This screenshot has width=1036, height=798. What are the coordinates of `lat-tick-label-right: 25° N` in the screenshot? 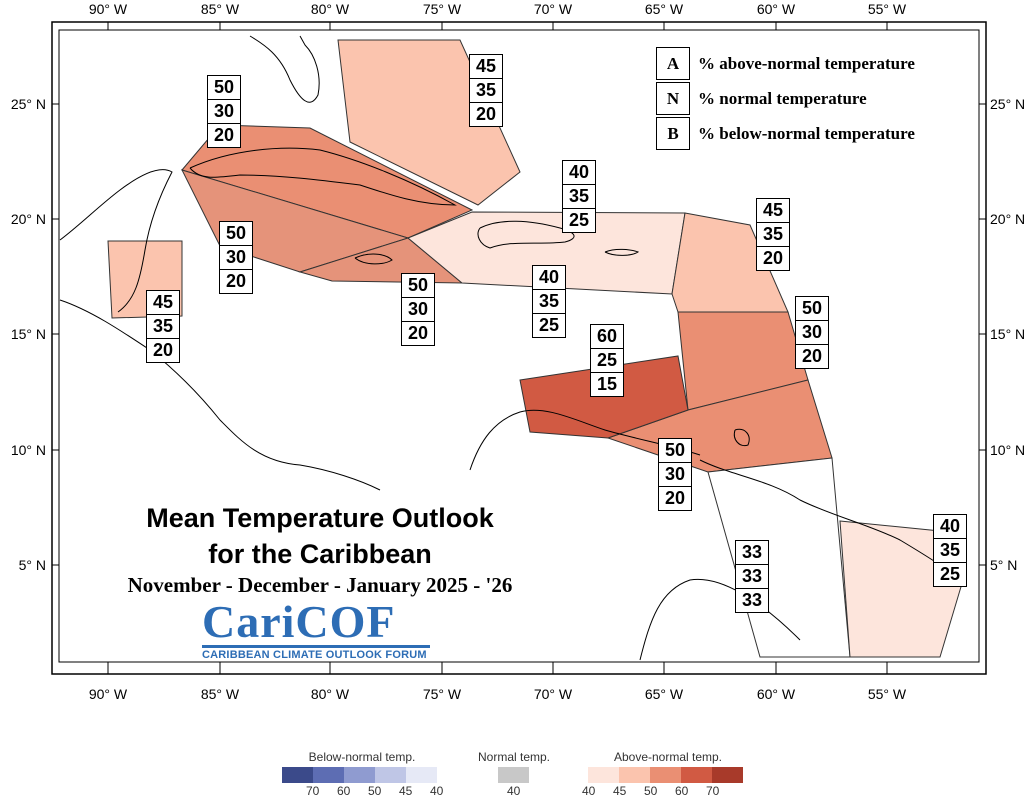 It's located at (1007, 104).